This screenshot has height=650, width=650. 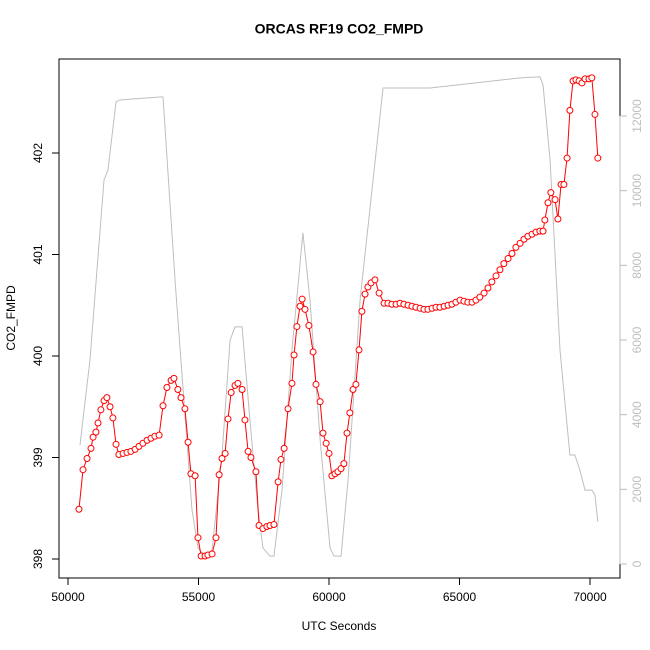 What do you see at coordinates (637, 265) in the screenshot?
I see `y2-tick-label: 8000` at bounding box center [637, 265].